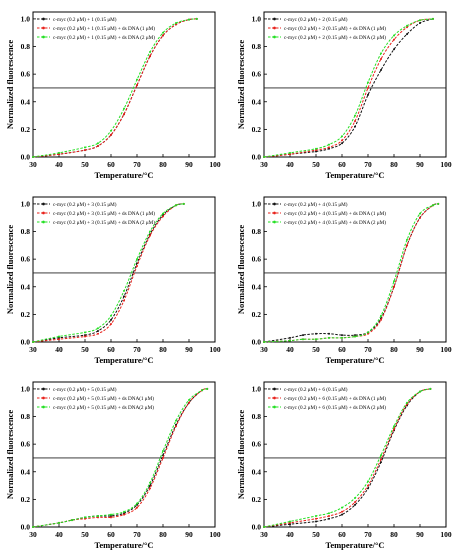 The width and height of the screenshot is (459, 550). Describe the element at coordinates (85, 204) in the screenshot. I see `legend-label-1: c-myc (0.2 μM) + 3 (0.15 μM)` at that location.